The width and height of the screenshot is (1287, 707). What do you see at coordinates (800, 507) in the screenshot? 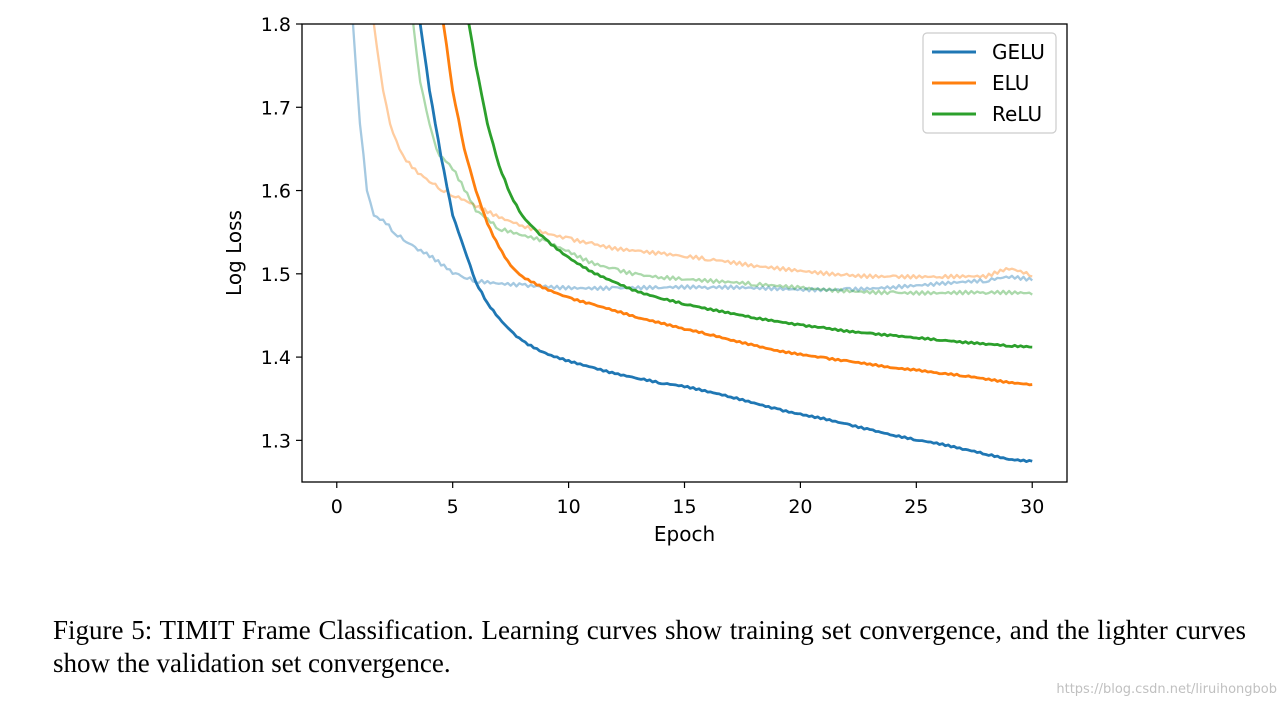
I see `x-tick-label: 20` at bounding box center [800, 507].